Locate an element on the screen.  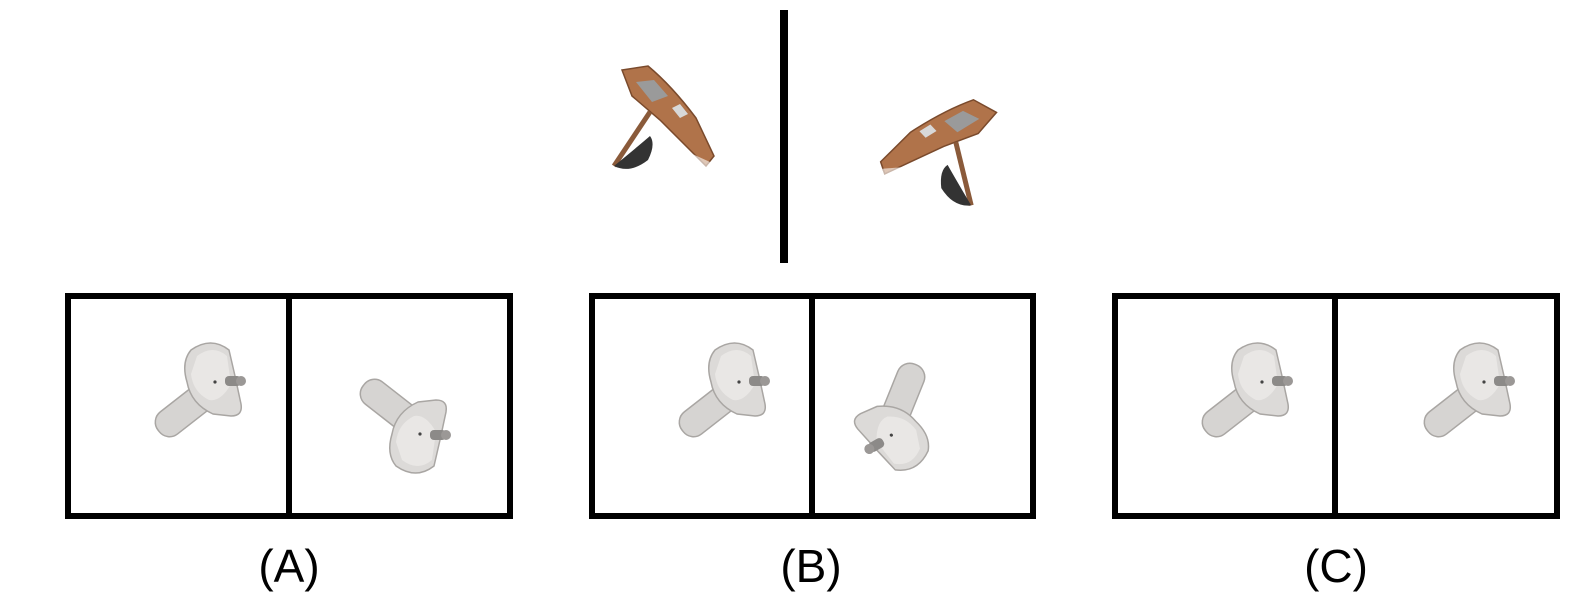
reference-right-image is located at coordinates (940, 142).